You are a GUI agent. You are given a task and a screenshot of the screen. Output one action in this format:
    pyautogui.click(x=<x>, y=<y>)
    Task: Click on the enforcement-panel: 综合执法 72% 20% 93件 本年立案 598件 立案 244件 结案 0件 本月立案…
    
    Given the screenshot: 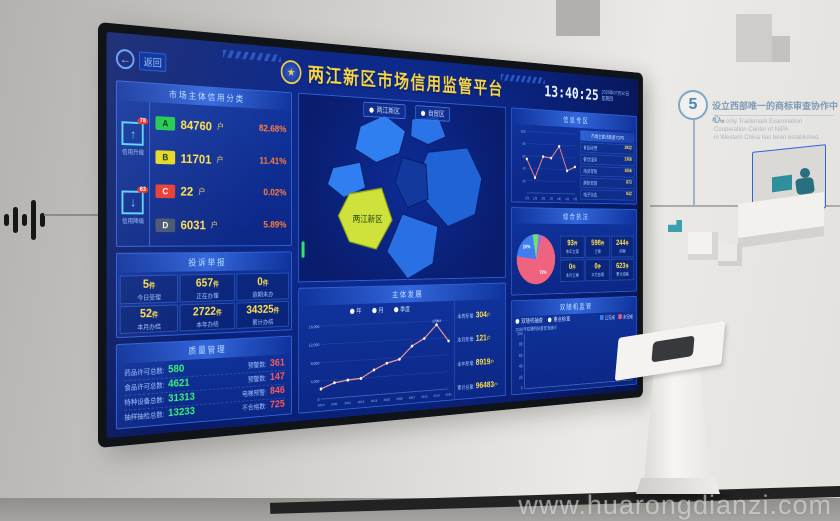 What is the action you would take?
    pyautogui.click(x=574, y=251)
    